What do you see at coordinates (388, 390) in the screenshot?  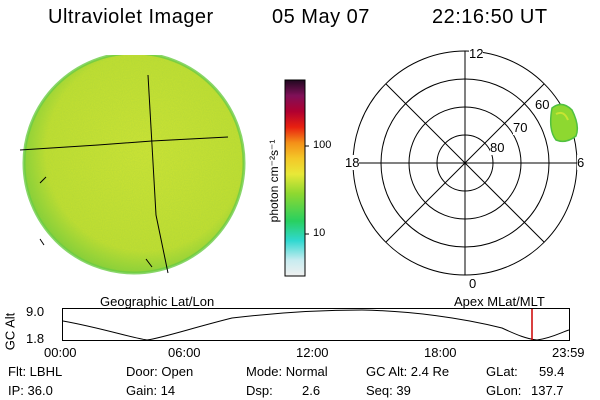 I see `seq-status: Seq: 39` at bounding box center [388, 390].